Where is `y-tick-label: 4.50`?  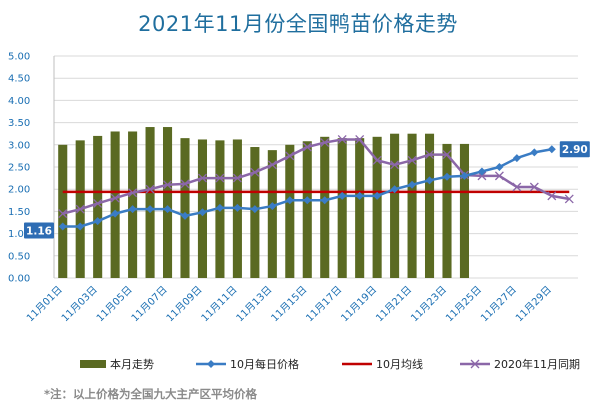
y-tick-label: 4.50 is located at coordinates (19, 79).